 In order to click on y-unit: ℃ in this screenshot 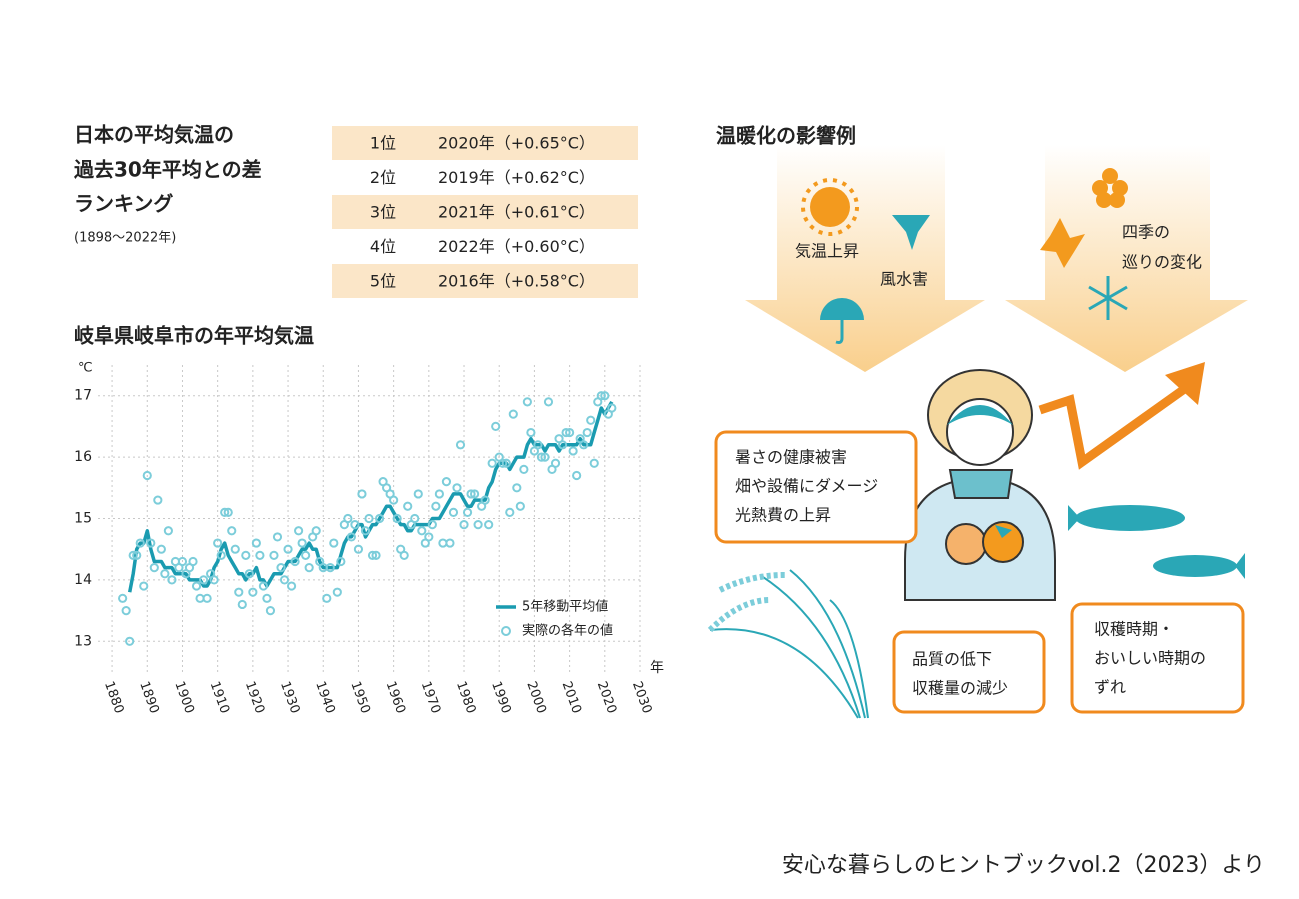, I will do `click(85, 368)`.